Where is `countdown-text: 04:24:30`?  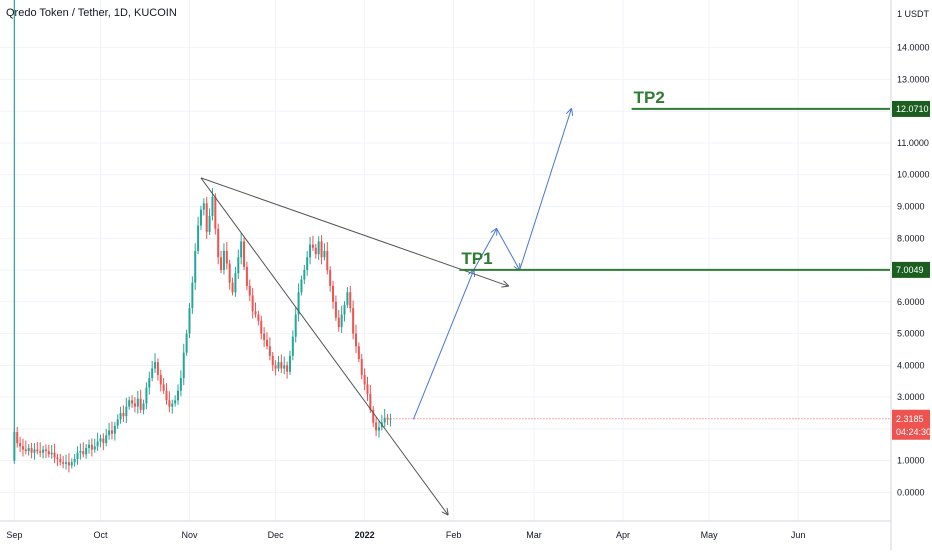 countdown-text: 04:24:30 is located at coordinates (913, 432).